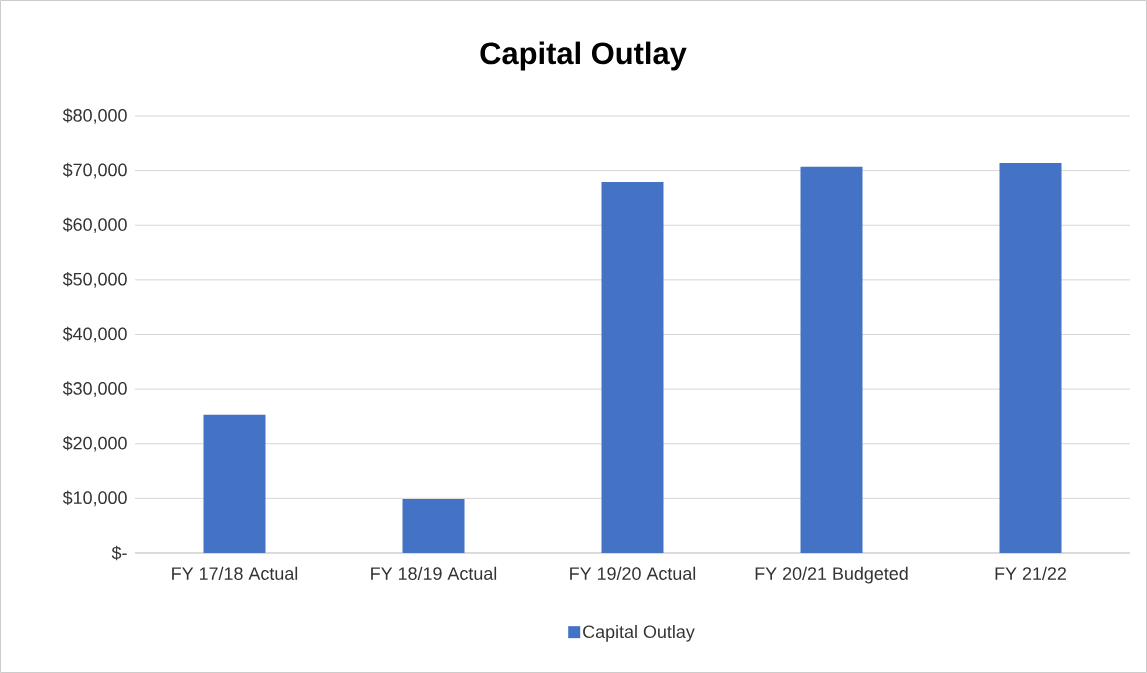 The height and width of the screenshot is (673, 1147). I want to click on y-tick-label: $40,000, so click(94, 334).